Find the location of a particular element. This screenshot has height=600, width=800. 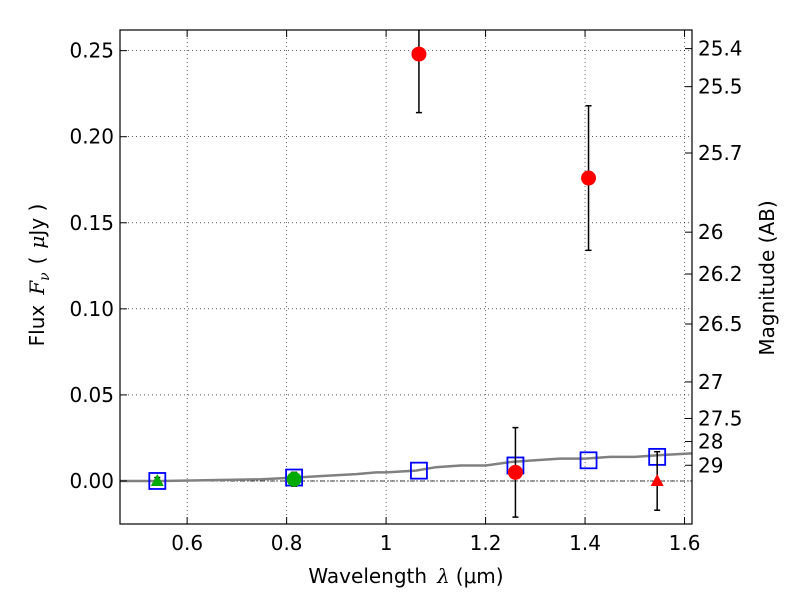

x-tick-label: 1.4 is located at coordinates (585, 543).